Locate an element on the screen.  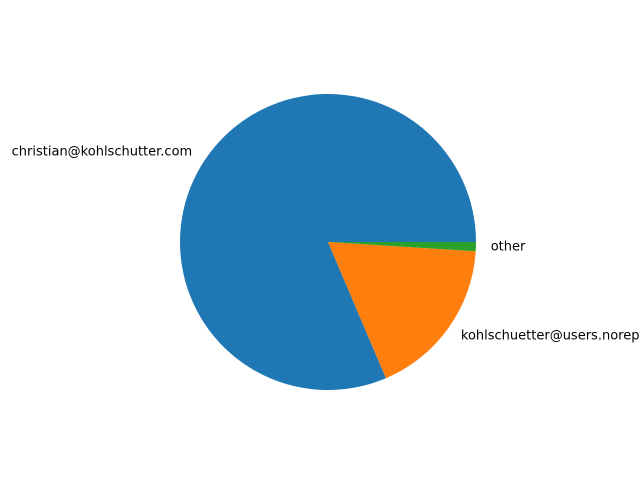
slice-label-0: christian@kohlschutter.com is located at coordinates (102, 152).